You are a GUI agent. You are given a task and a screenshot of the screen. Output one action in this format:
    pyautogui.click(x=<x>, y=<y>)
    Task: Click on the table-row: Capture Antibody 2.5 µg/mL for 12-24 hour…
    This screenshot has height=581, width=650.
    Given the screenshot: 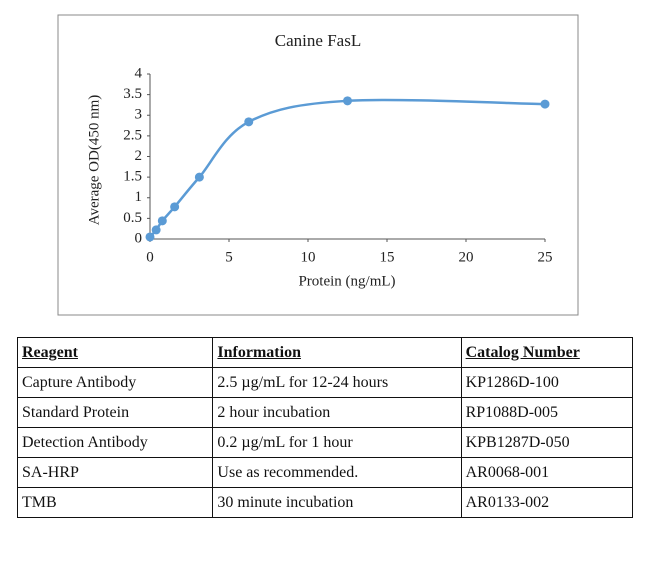 What is the action you would take?
    pyautogui.click(x=325, y=382)
    